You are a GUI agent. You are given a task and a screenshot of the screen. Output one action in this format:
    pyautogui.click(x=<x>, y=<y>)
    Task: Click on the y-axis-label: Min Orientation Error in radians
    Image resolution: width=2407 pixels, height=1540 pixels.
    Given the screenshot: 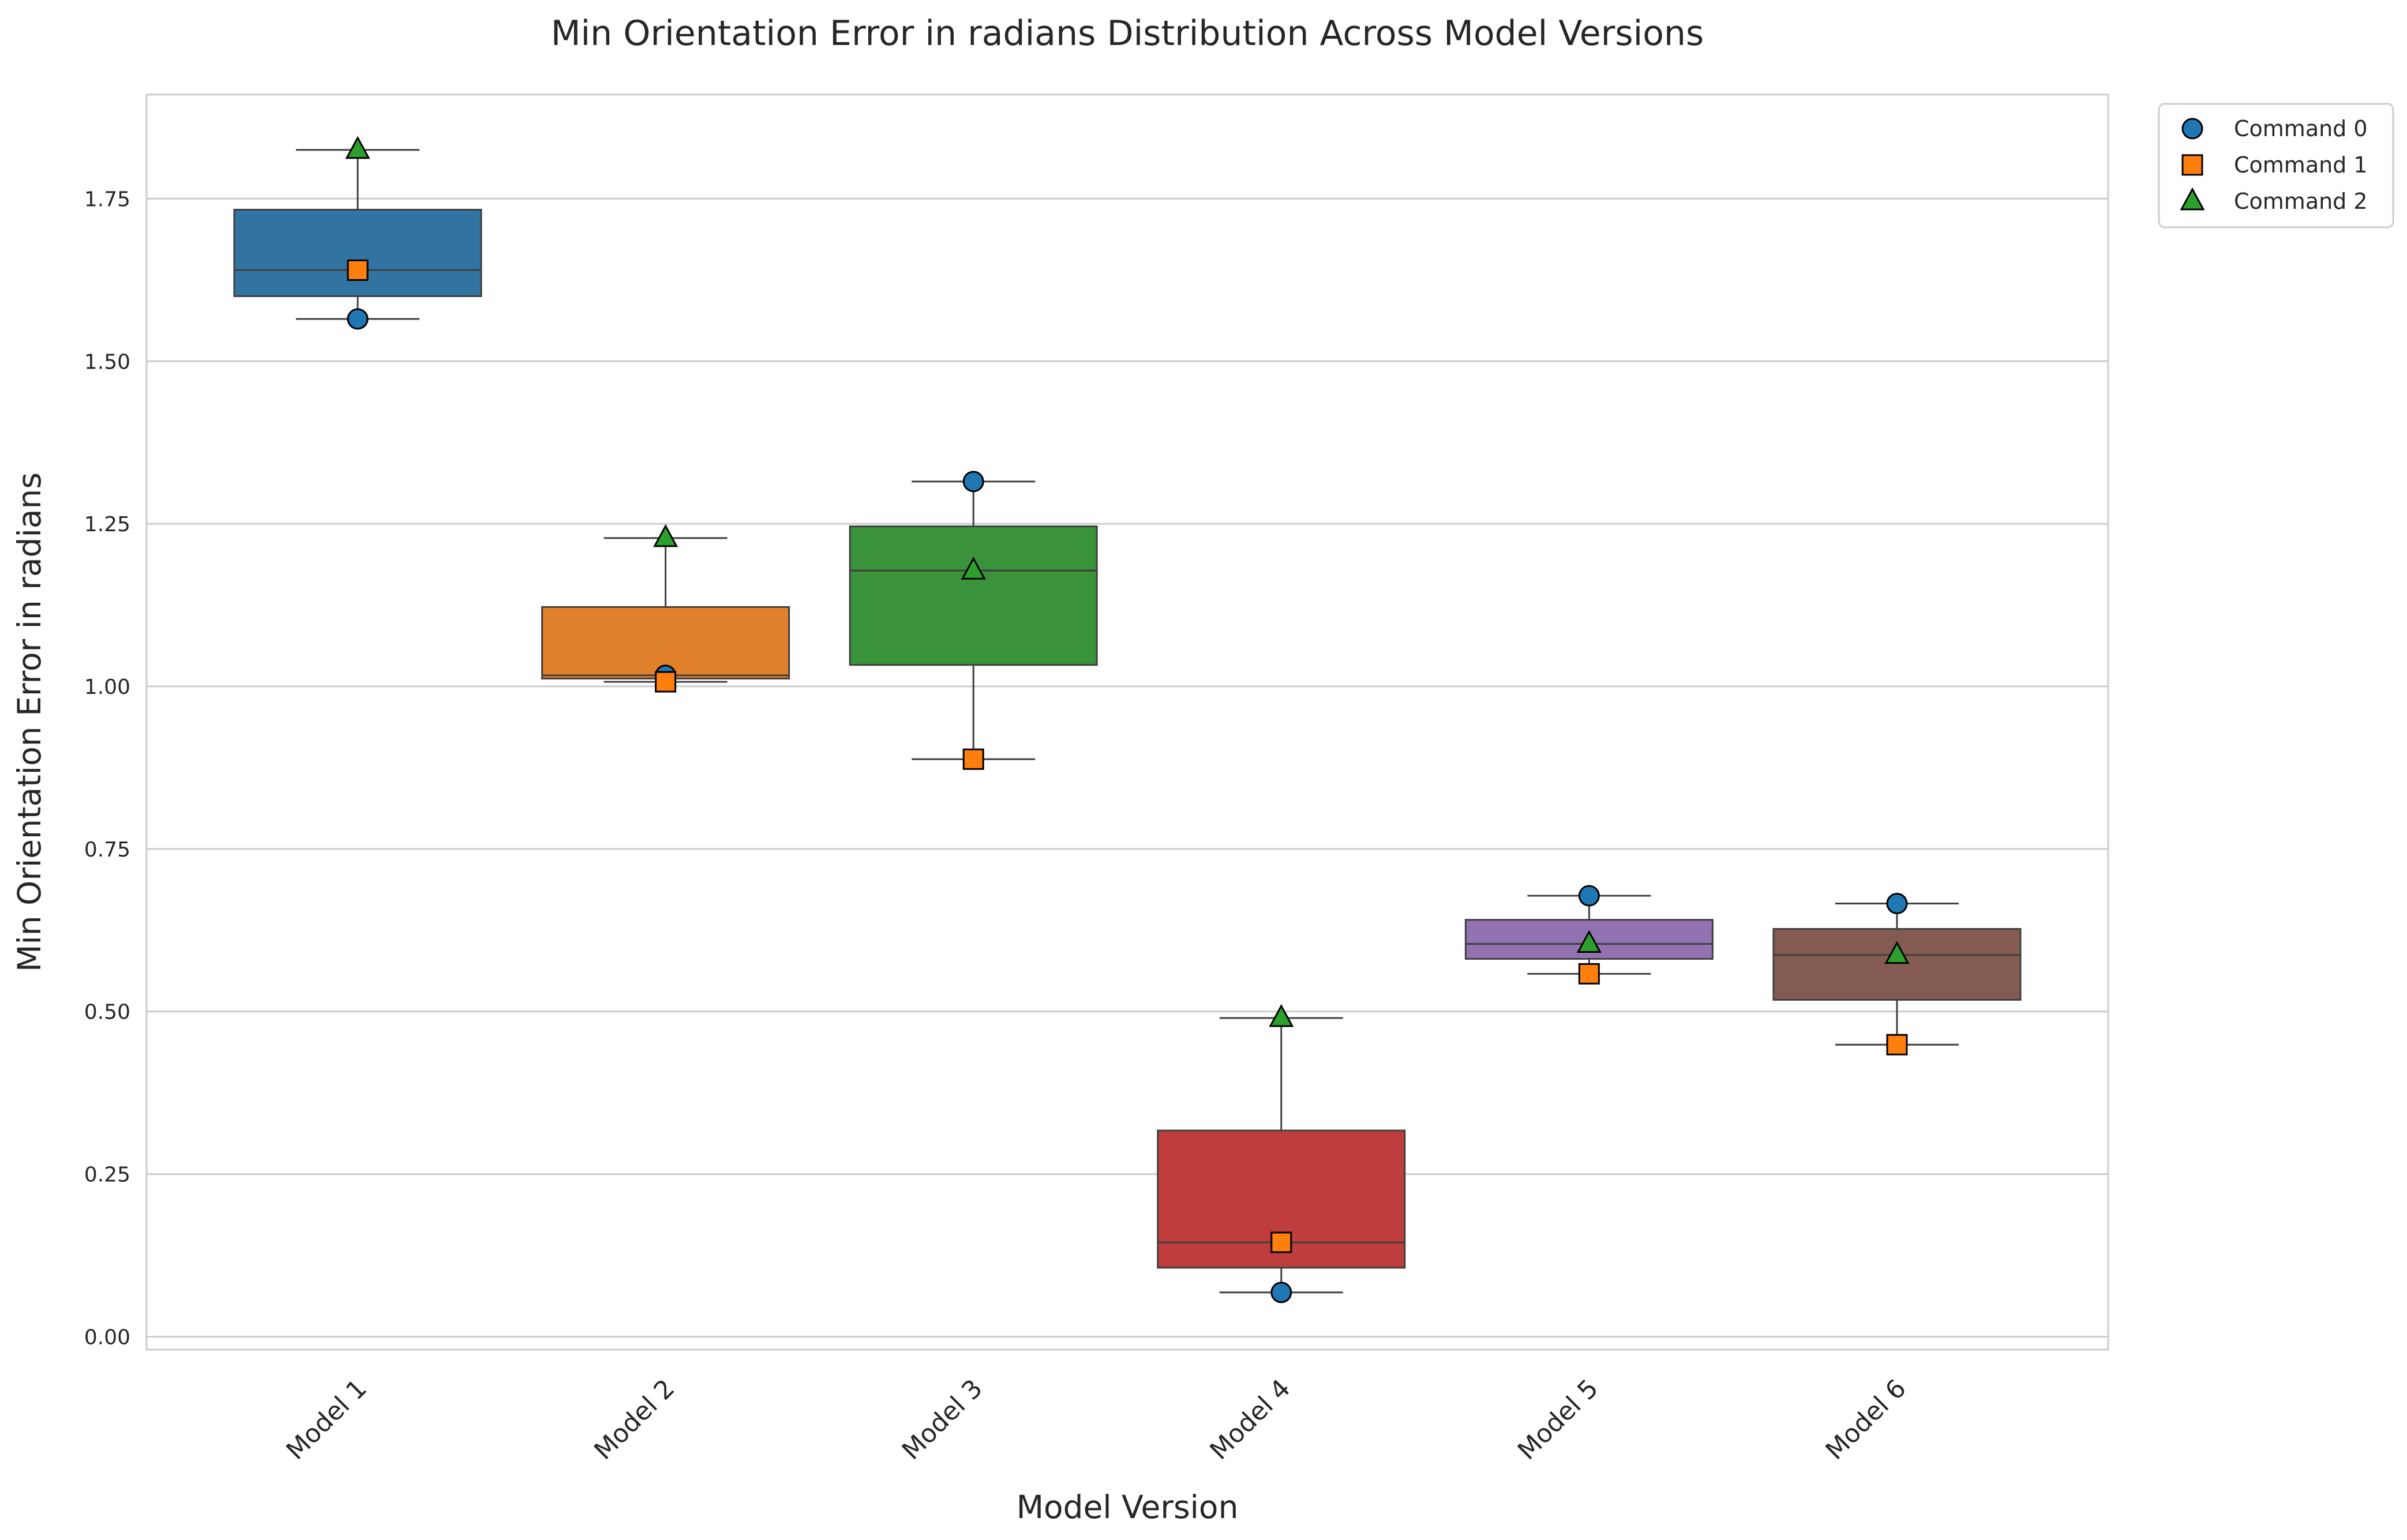 What is the action you would take?
    pyautogui.click(x=30, y=722)
    